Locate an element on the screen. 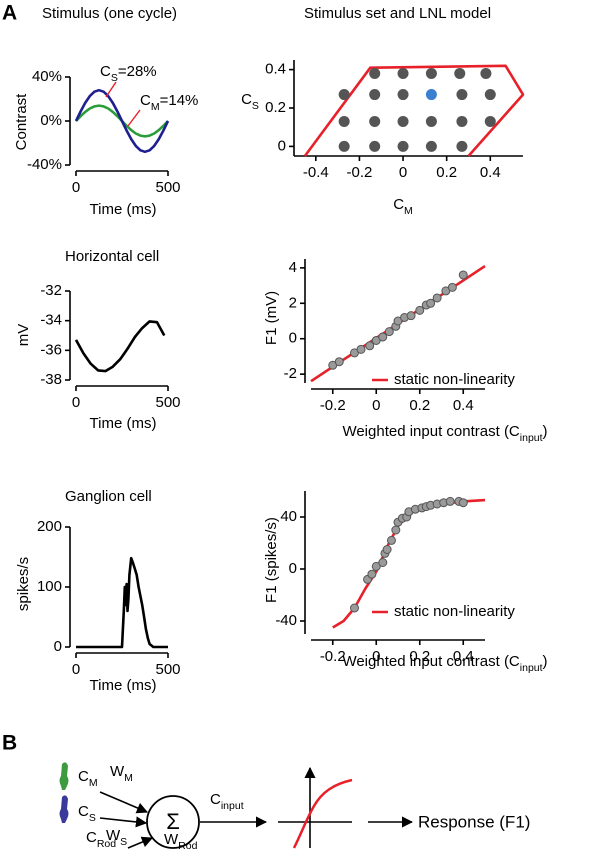 Image resolution: width=592 pixels, height=852 pixels. y-tick-label: 0.4 is located at coordinates (275, 69).